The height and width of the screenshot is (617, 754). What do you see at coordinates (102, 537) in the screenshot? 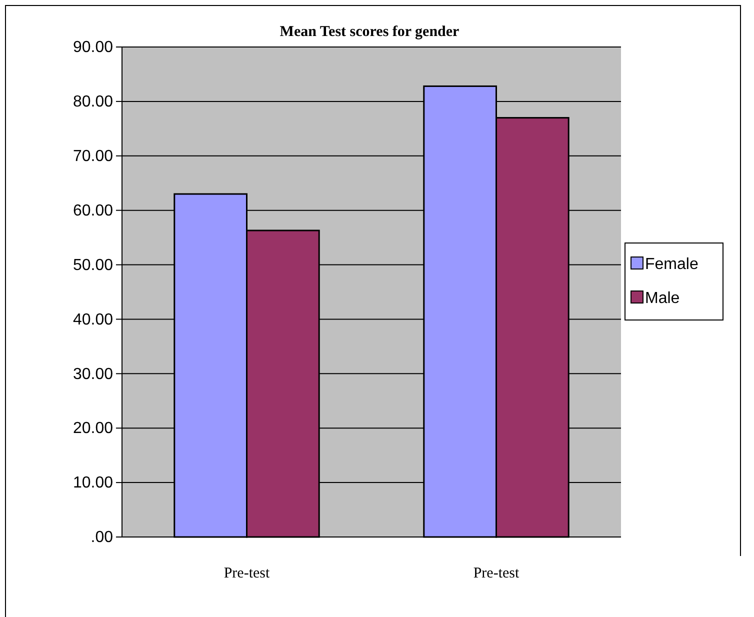
I see `y-tick-label: .00` at bounding box center [102, 537].